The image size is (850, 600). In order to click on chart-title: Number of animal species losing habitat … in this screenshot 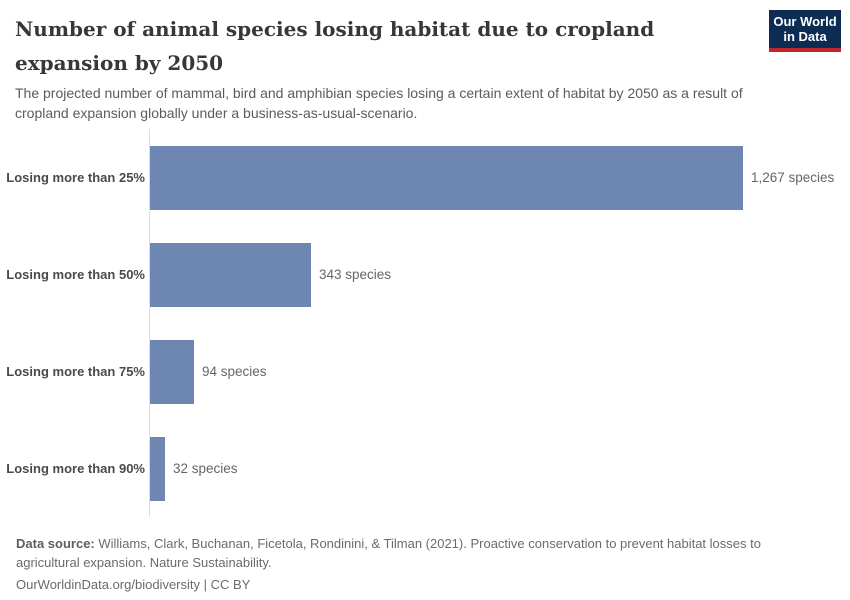, I will do `click(335, 46)`.